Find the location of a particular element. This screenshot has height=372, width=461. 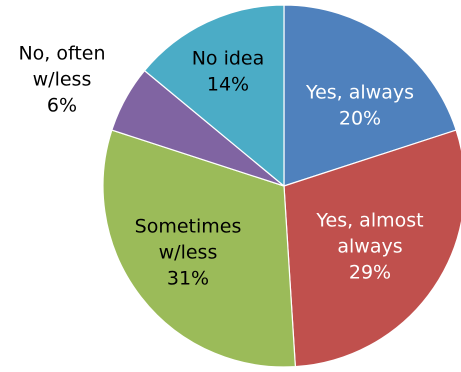

slice-label-3: No, often w/less 6% is located at coordinates (61, 80).